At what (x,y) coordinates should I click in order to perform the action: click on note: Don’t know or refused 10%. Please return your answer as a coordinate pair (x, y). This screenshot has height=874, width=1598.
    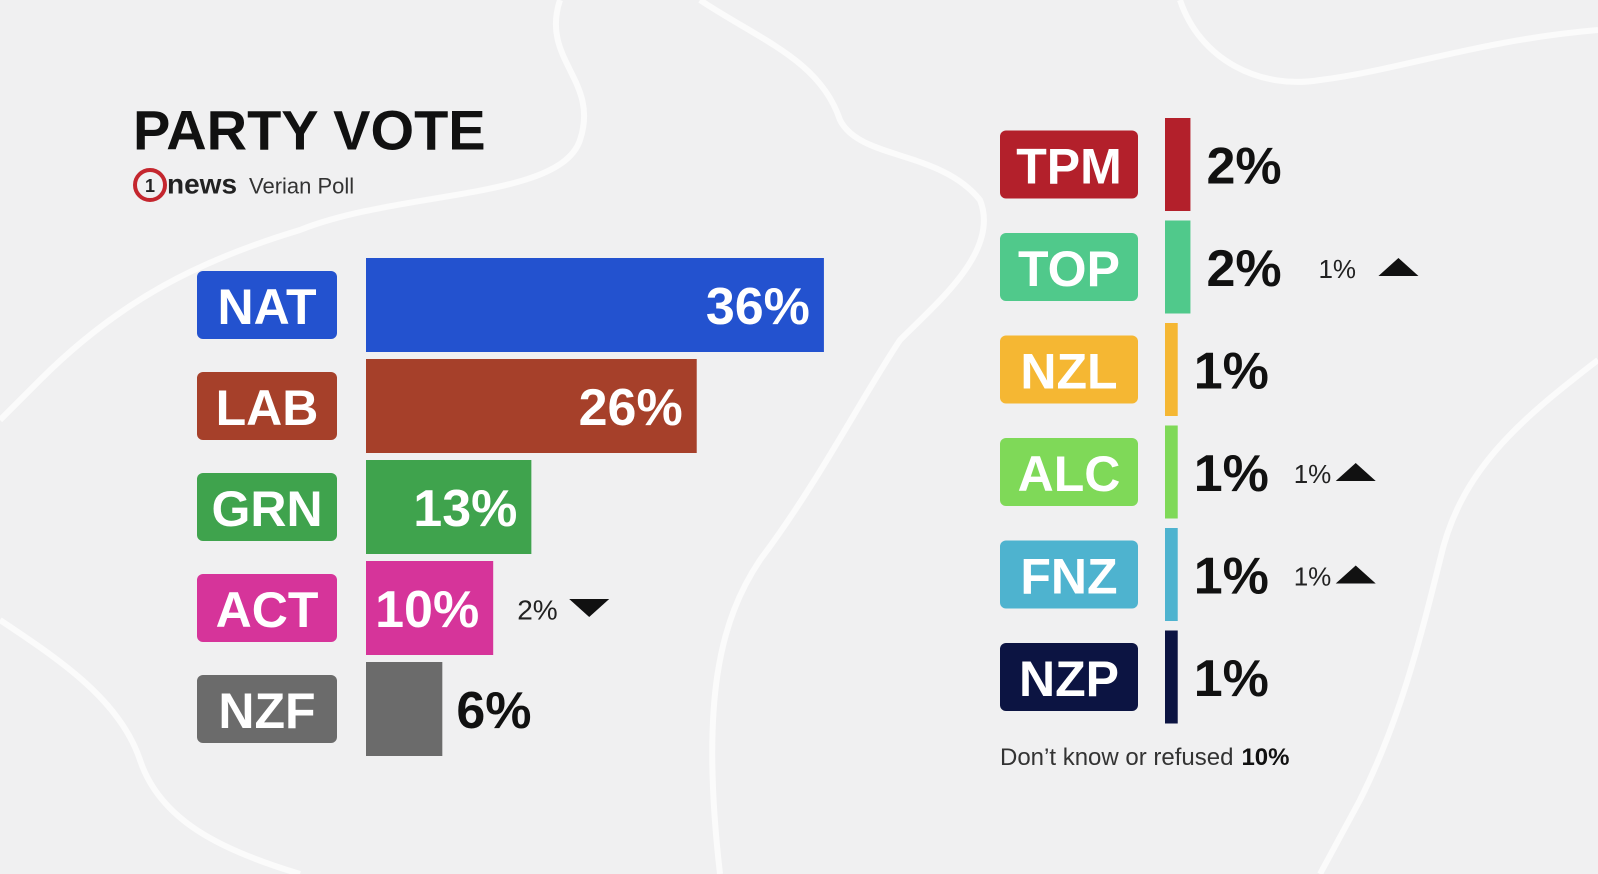
    Looking at the image, I should click on (1145, 757).